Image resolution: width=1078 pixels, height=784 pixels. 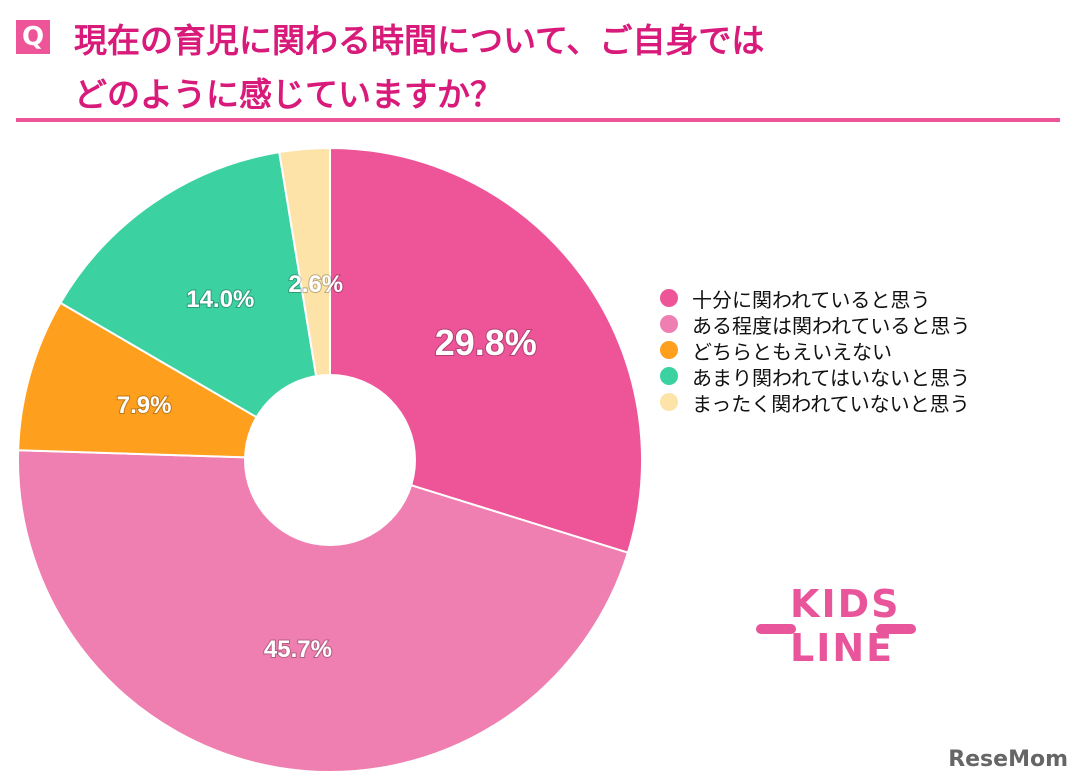 I want to click on data-label-3: 14.0%, so click(x=220, y=299).